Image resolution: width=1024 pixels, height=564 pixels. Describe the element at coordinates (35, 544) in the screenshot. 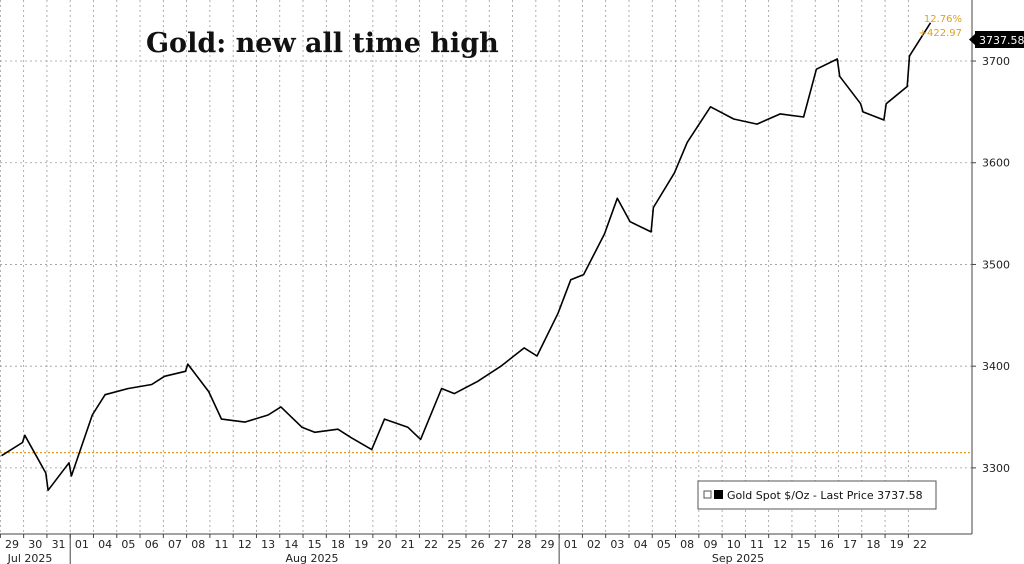

I see `x-tick-label: 30` at that location.